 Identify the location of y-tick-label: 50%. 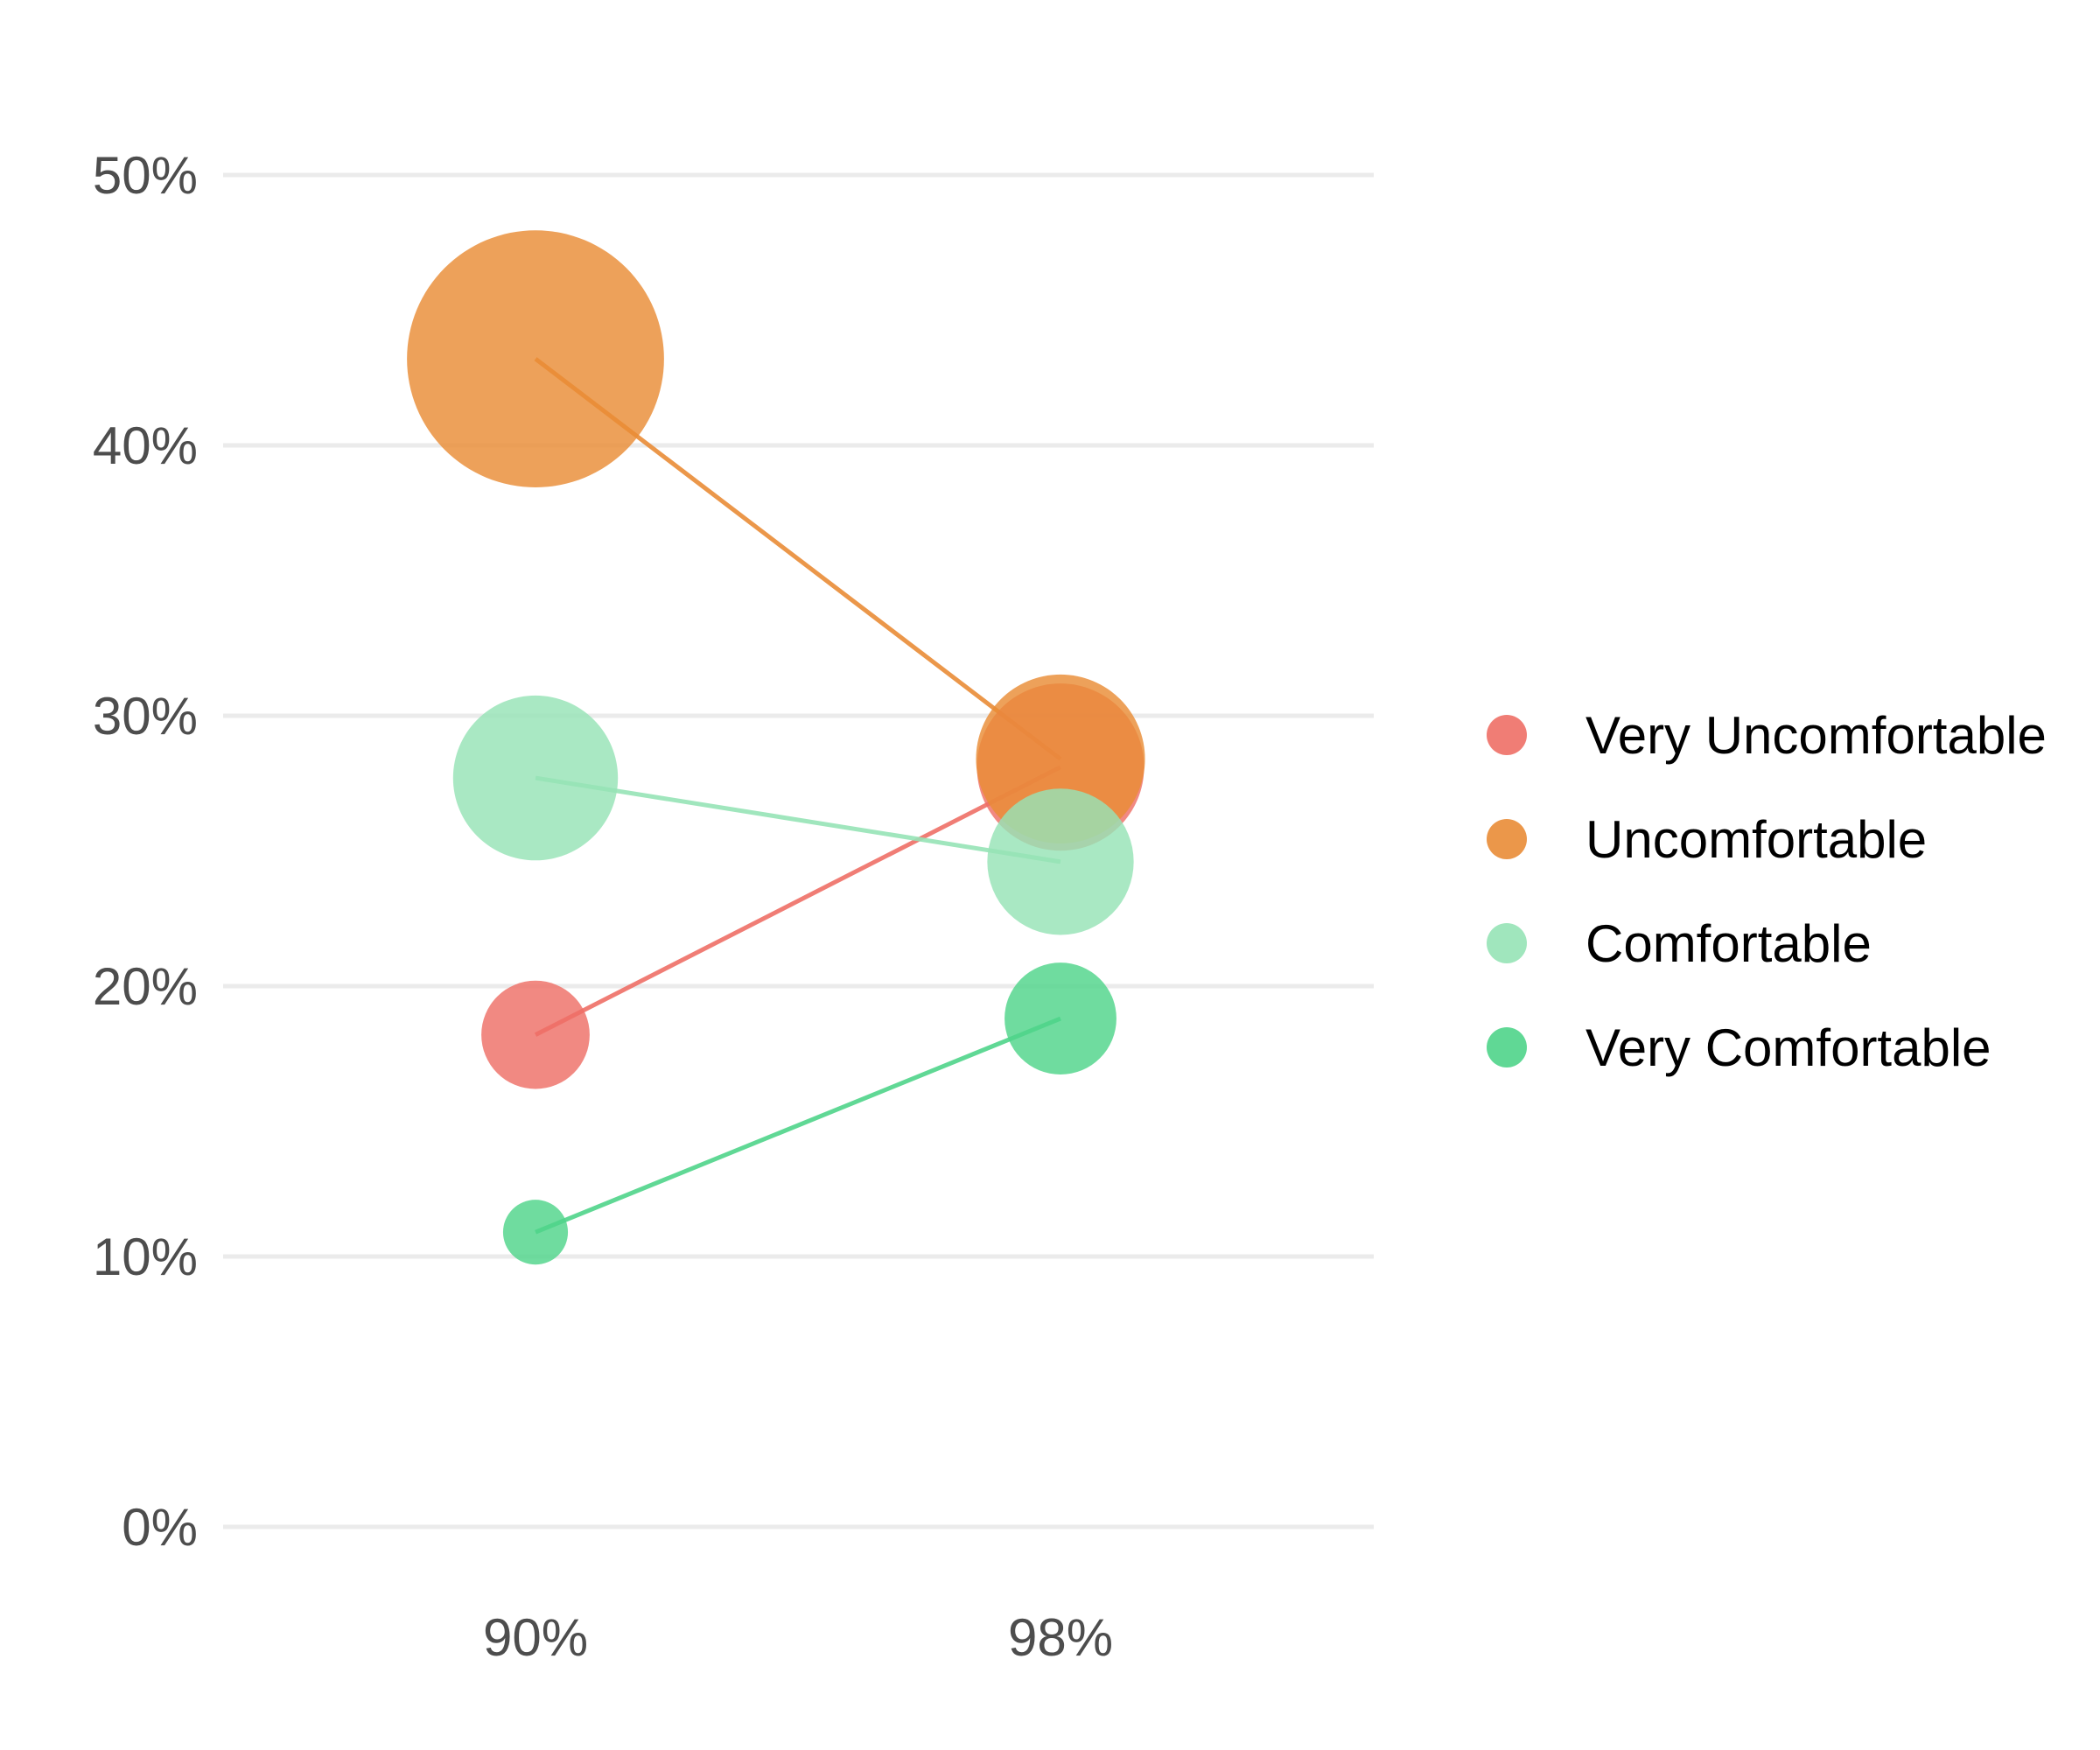
(145, 175).